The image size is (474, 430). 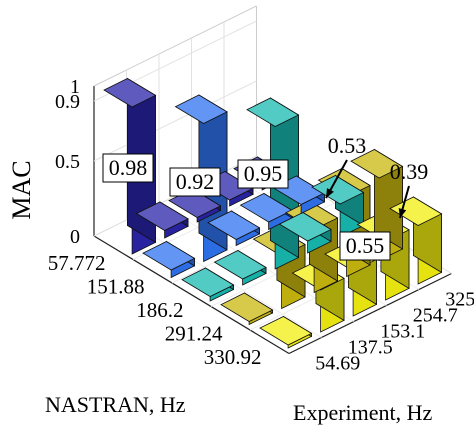 I want to click on data-label: 0.98, so click(x=128, y=167).